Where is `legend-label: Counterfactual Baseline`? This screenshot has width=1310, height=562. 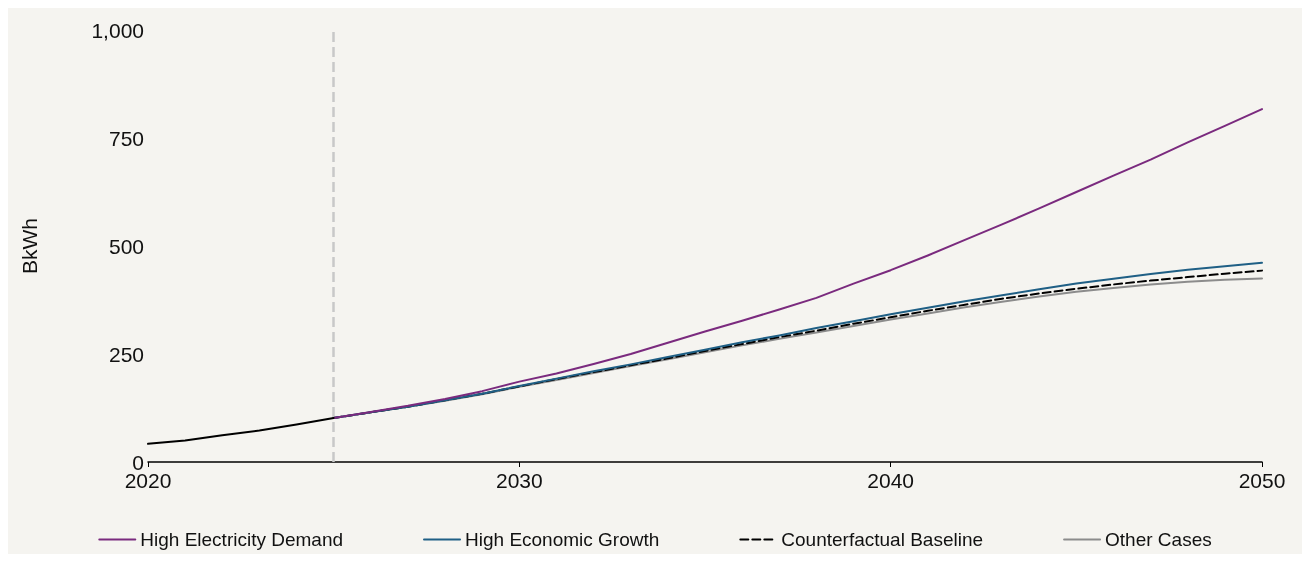
legend-label: Counterfactual Baseline is located at coordinates (882, 539).